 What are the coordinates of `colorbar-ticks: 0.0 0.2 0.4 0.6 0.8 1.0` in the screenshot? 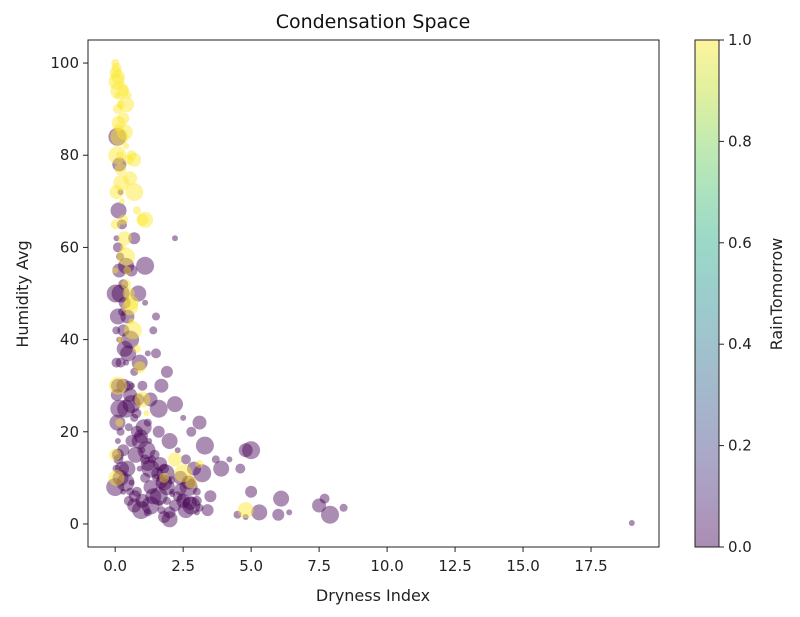 It's located at (735, 293).